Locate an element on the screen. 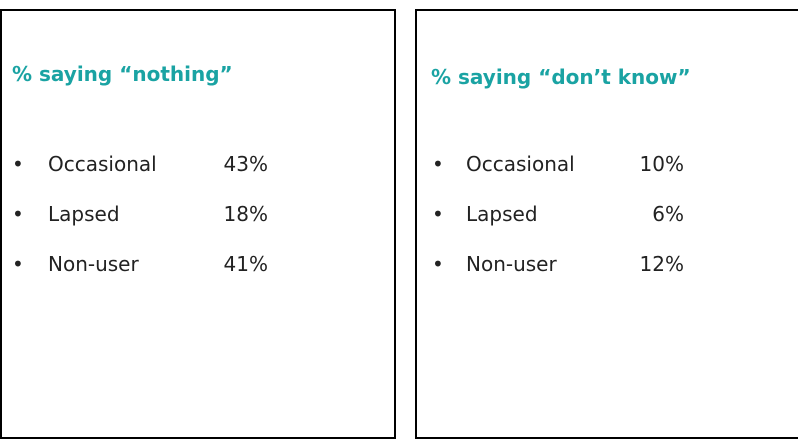 This screenshot has width=798, height=439. list-item: • Non-user 41% is located at coordinates (135, 267).